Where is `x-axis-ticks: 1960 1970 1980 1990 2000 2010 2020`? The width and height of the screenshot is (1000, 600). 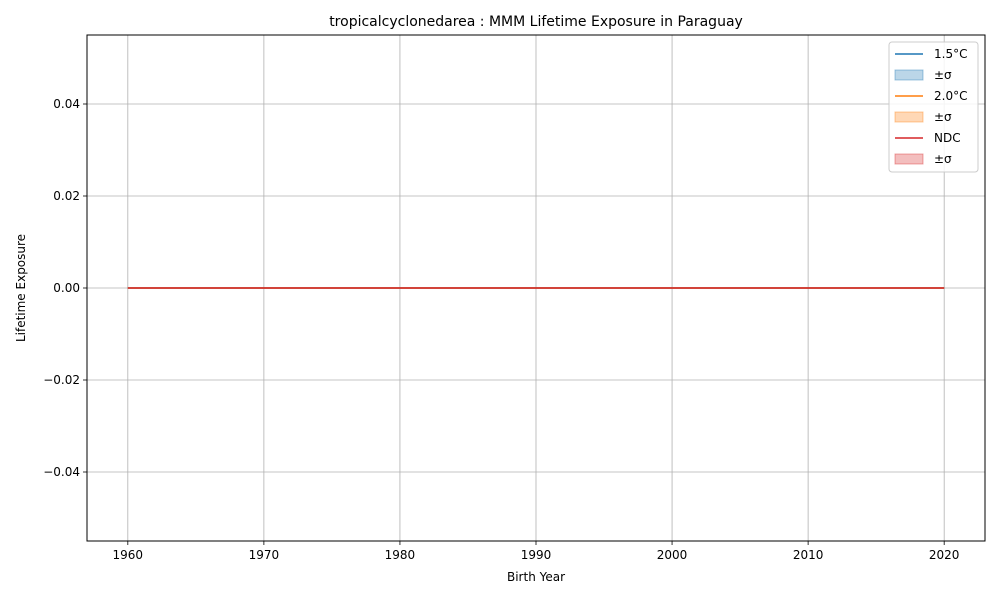
x-axis-ticks: 1960 1970 1980 1990 2000 2010 2020 is located at coordinates (536, 551).